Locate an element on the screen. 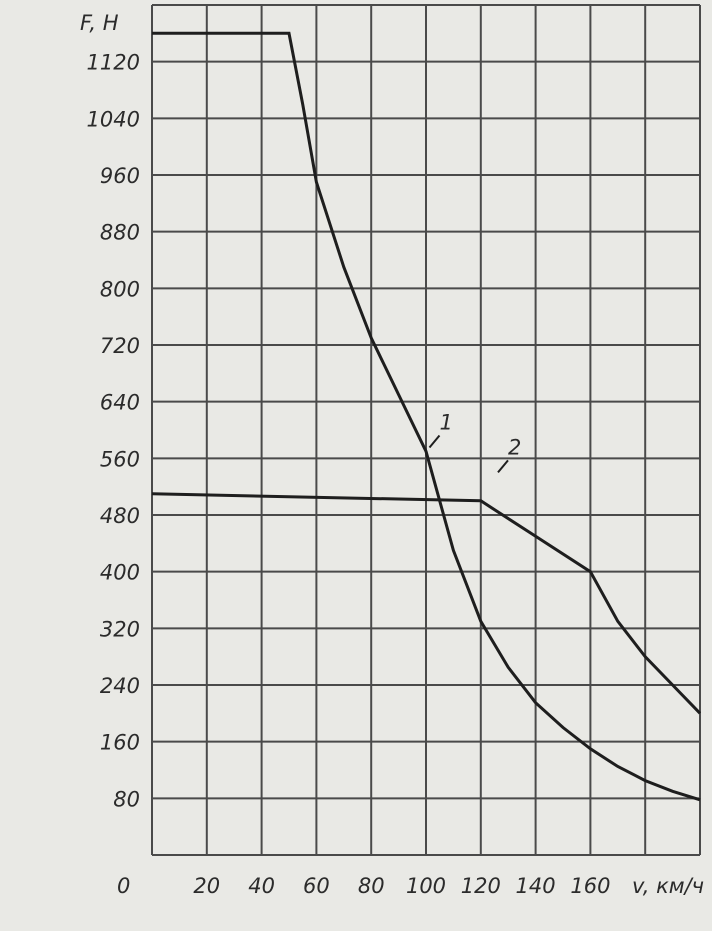  x-axis-label: v, км/ч is located at coordinates (668, 886).